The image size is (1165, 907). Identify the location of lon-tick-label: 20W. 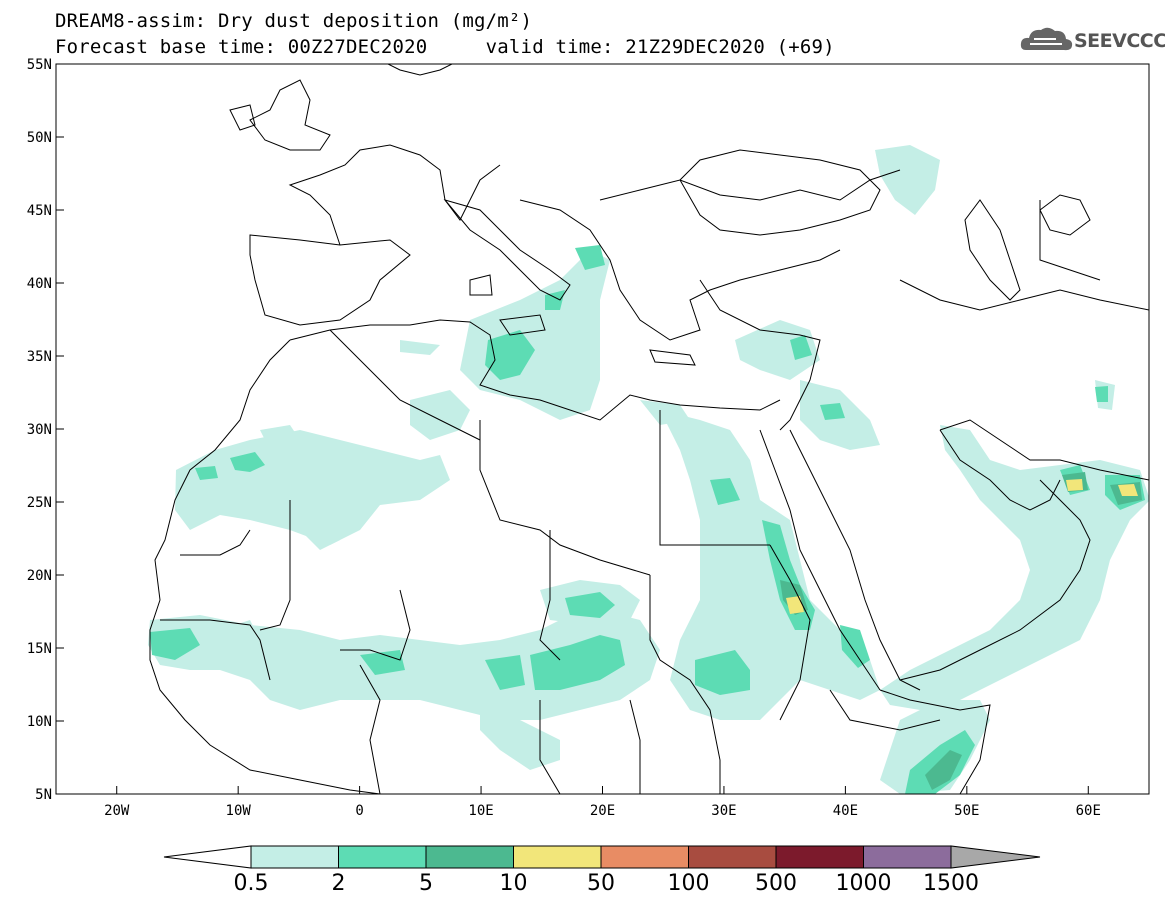
(117, 811).